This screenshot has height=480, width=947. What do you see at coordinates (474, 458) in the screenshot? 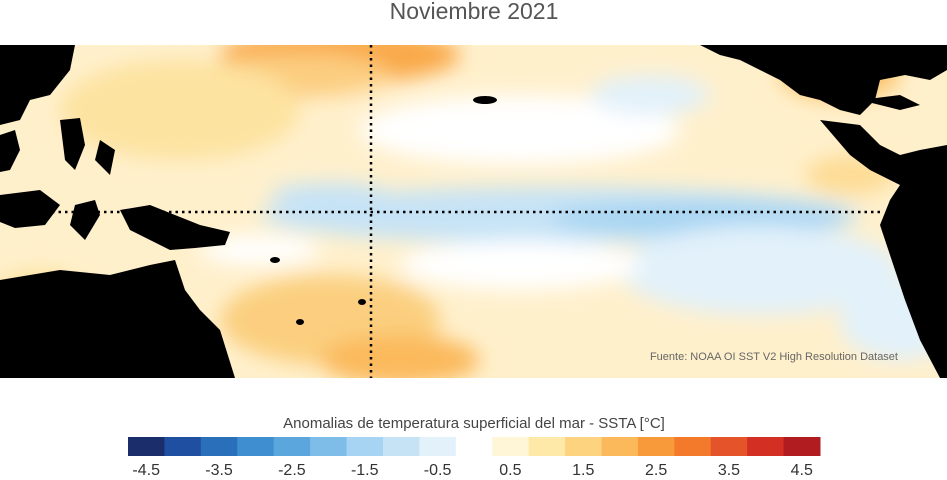
I see `colorbar: -4.5 -3.5 -2.5 -1.5 -0.5 0.5 1.5 2.5 3.5 4.5` at bounding box center [474, 458].